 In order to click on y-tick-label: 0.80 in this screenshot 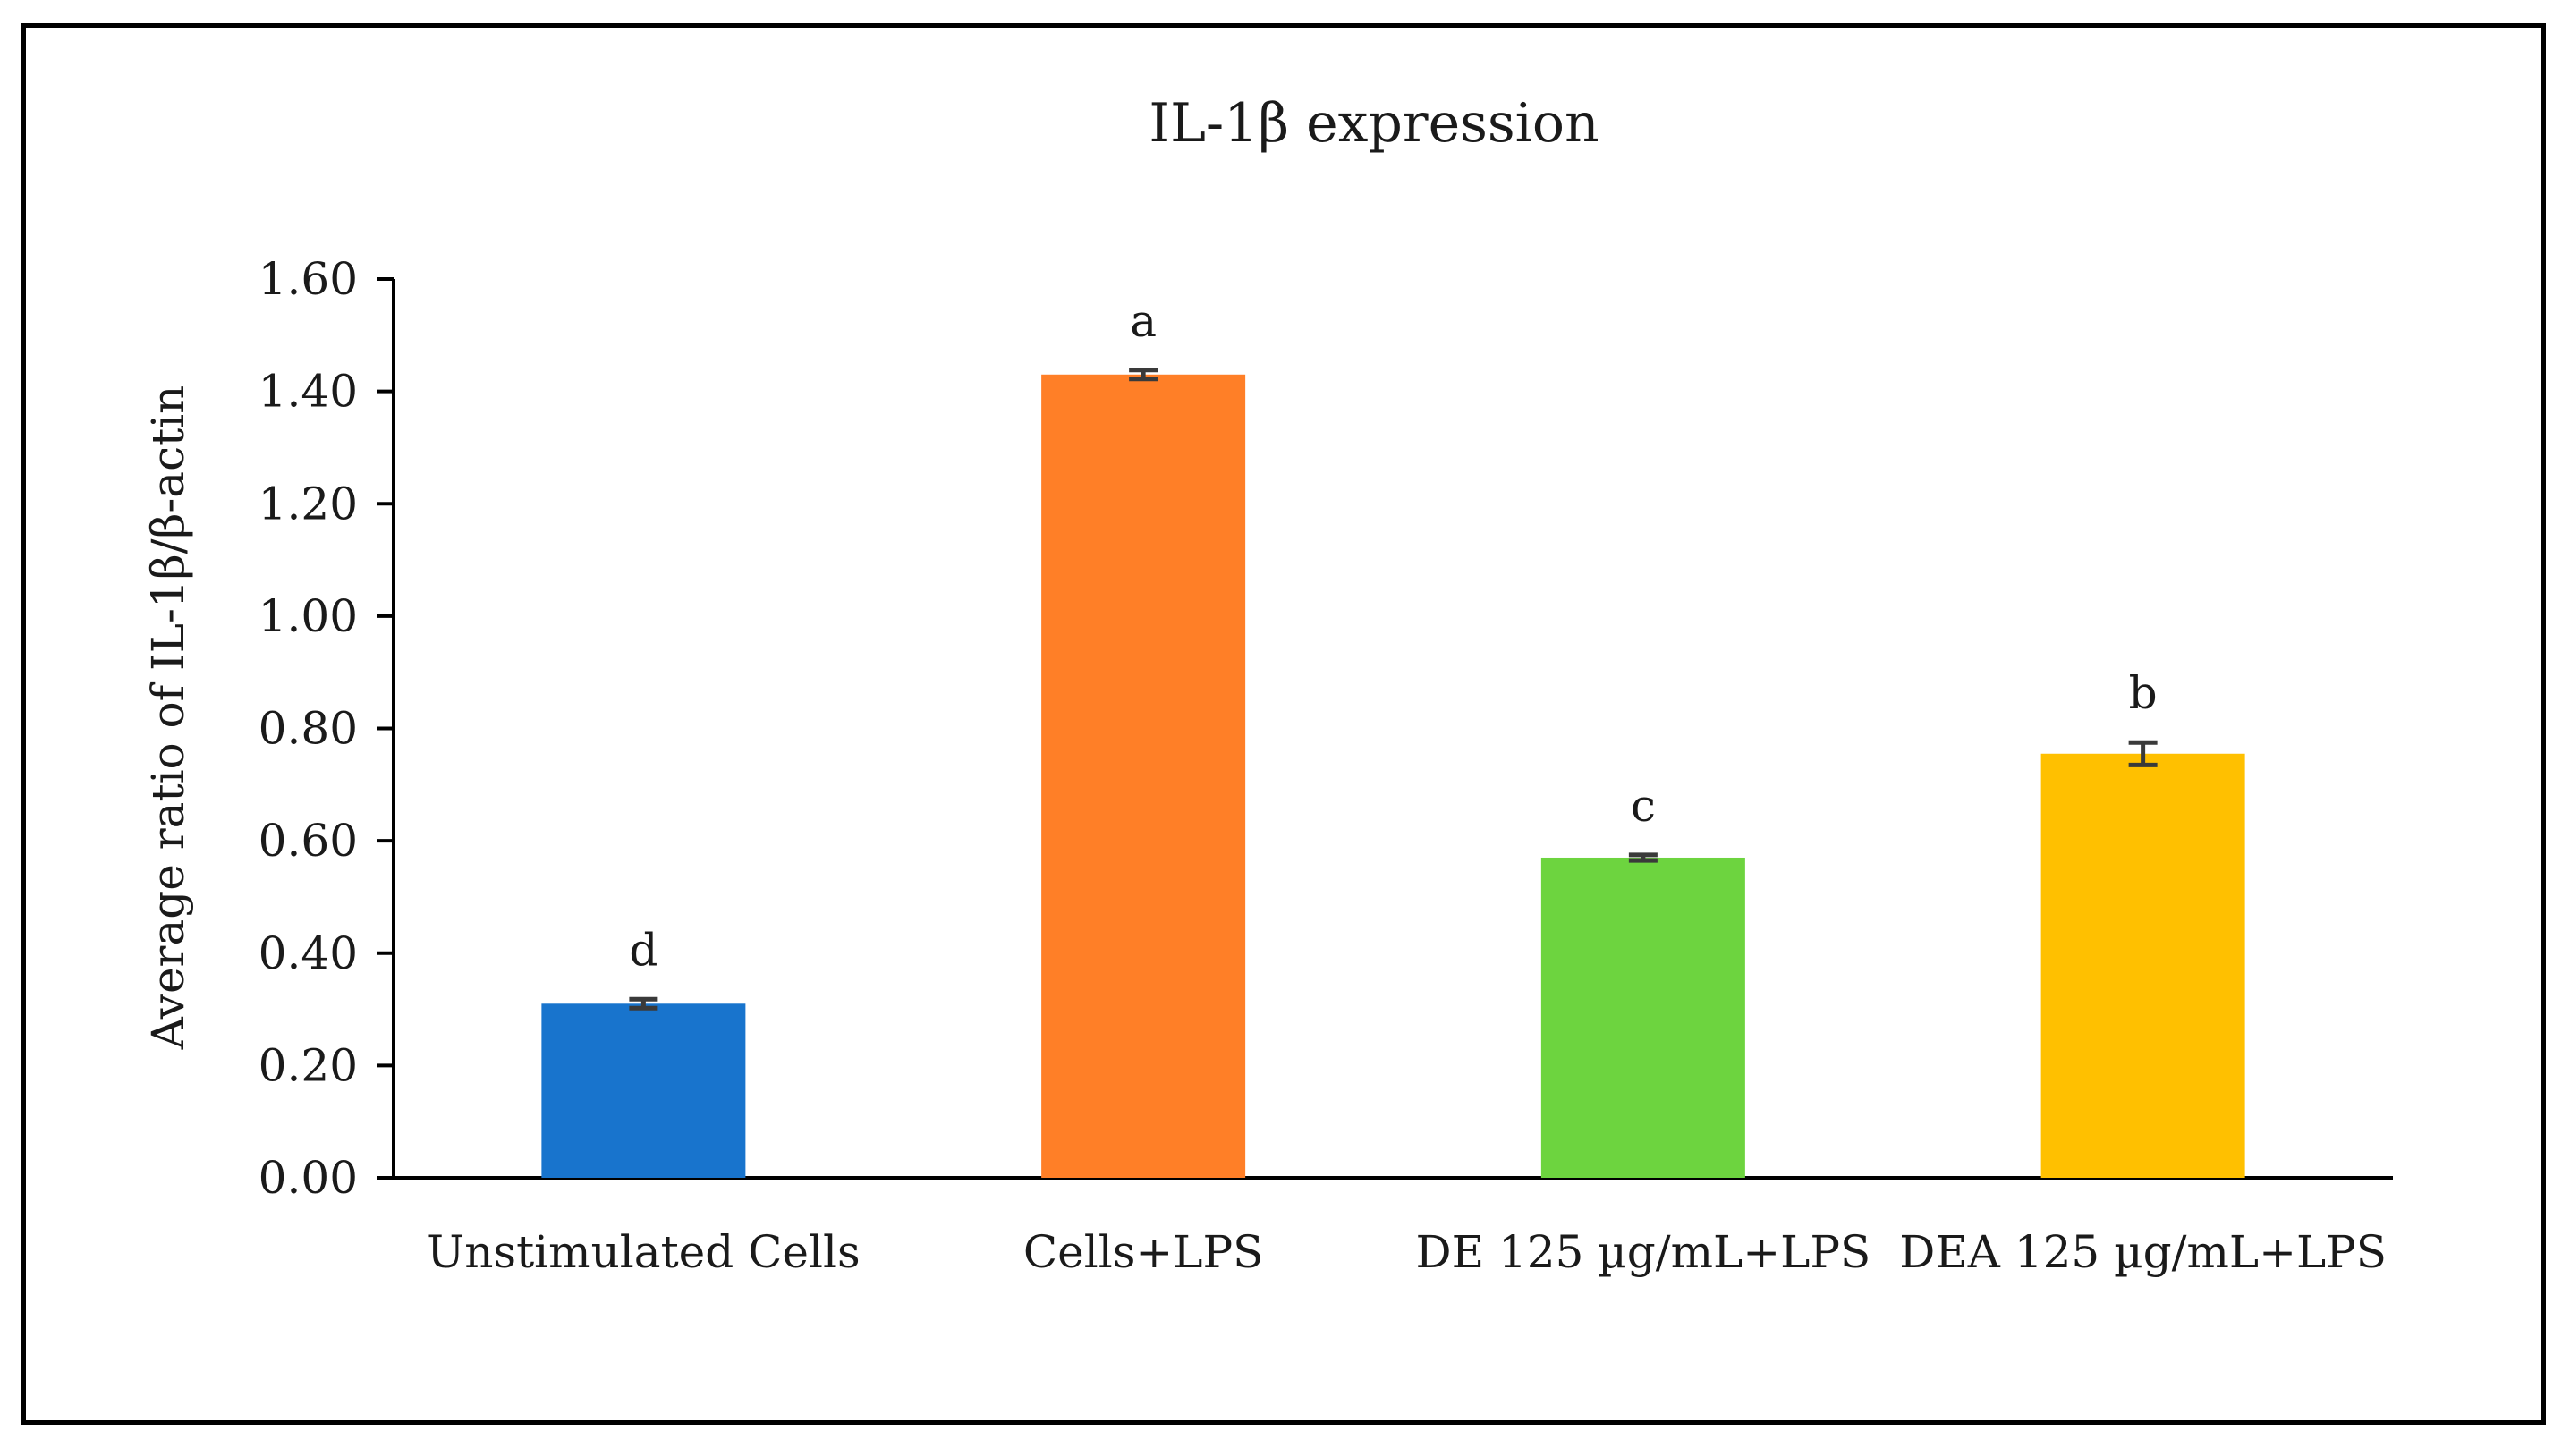, I will do `click(308, 729)`.